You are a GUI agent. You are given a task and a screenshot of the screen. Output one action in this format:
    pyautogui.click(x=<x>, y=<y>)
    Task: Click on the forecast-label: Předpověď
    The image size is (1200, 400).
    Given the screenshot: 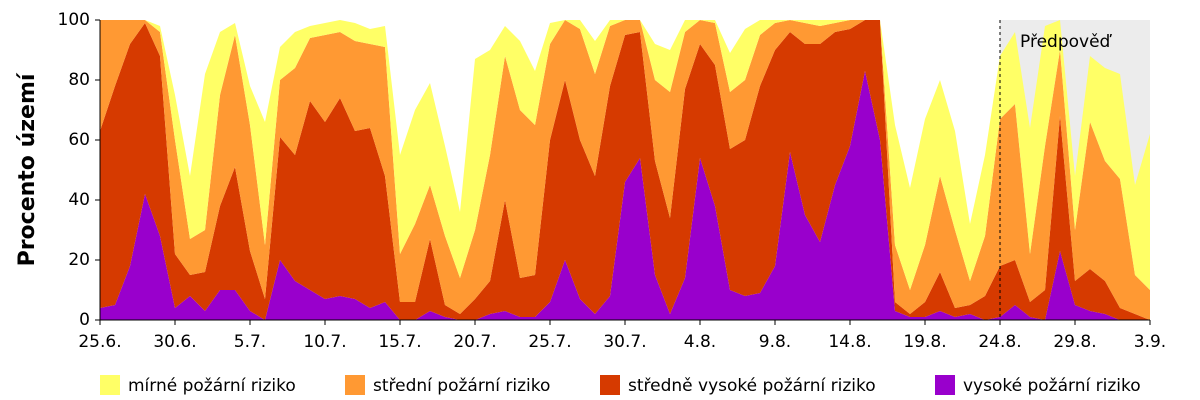 What is the action you would take?
    pyautogui.click(x=1066, y=42)
    